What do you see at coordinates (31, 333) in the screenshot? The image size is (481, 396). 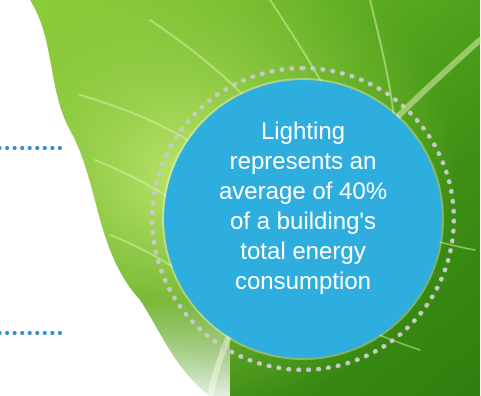 I see `dotted-leader-line-lower` at bounding box center [31, 333].